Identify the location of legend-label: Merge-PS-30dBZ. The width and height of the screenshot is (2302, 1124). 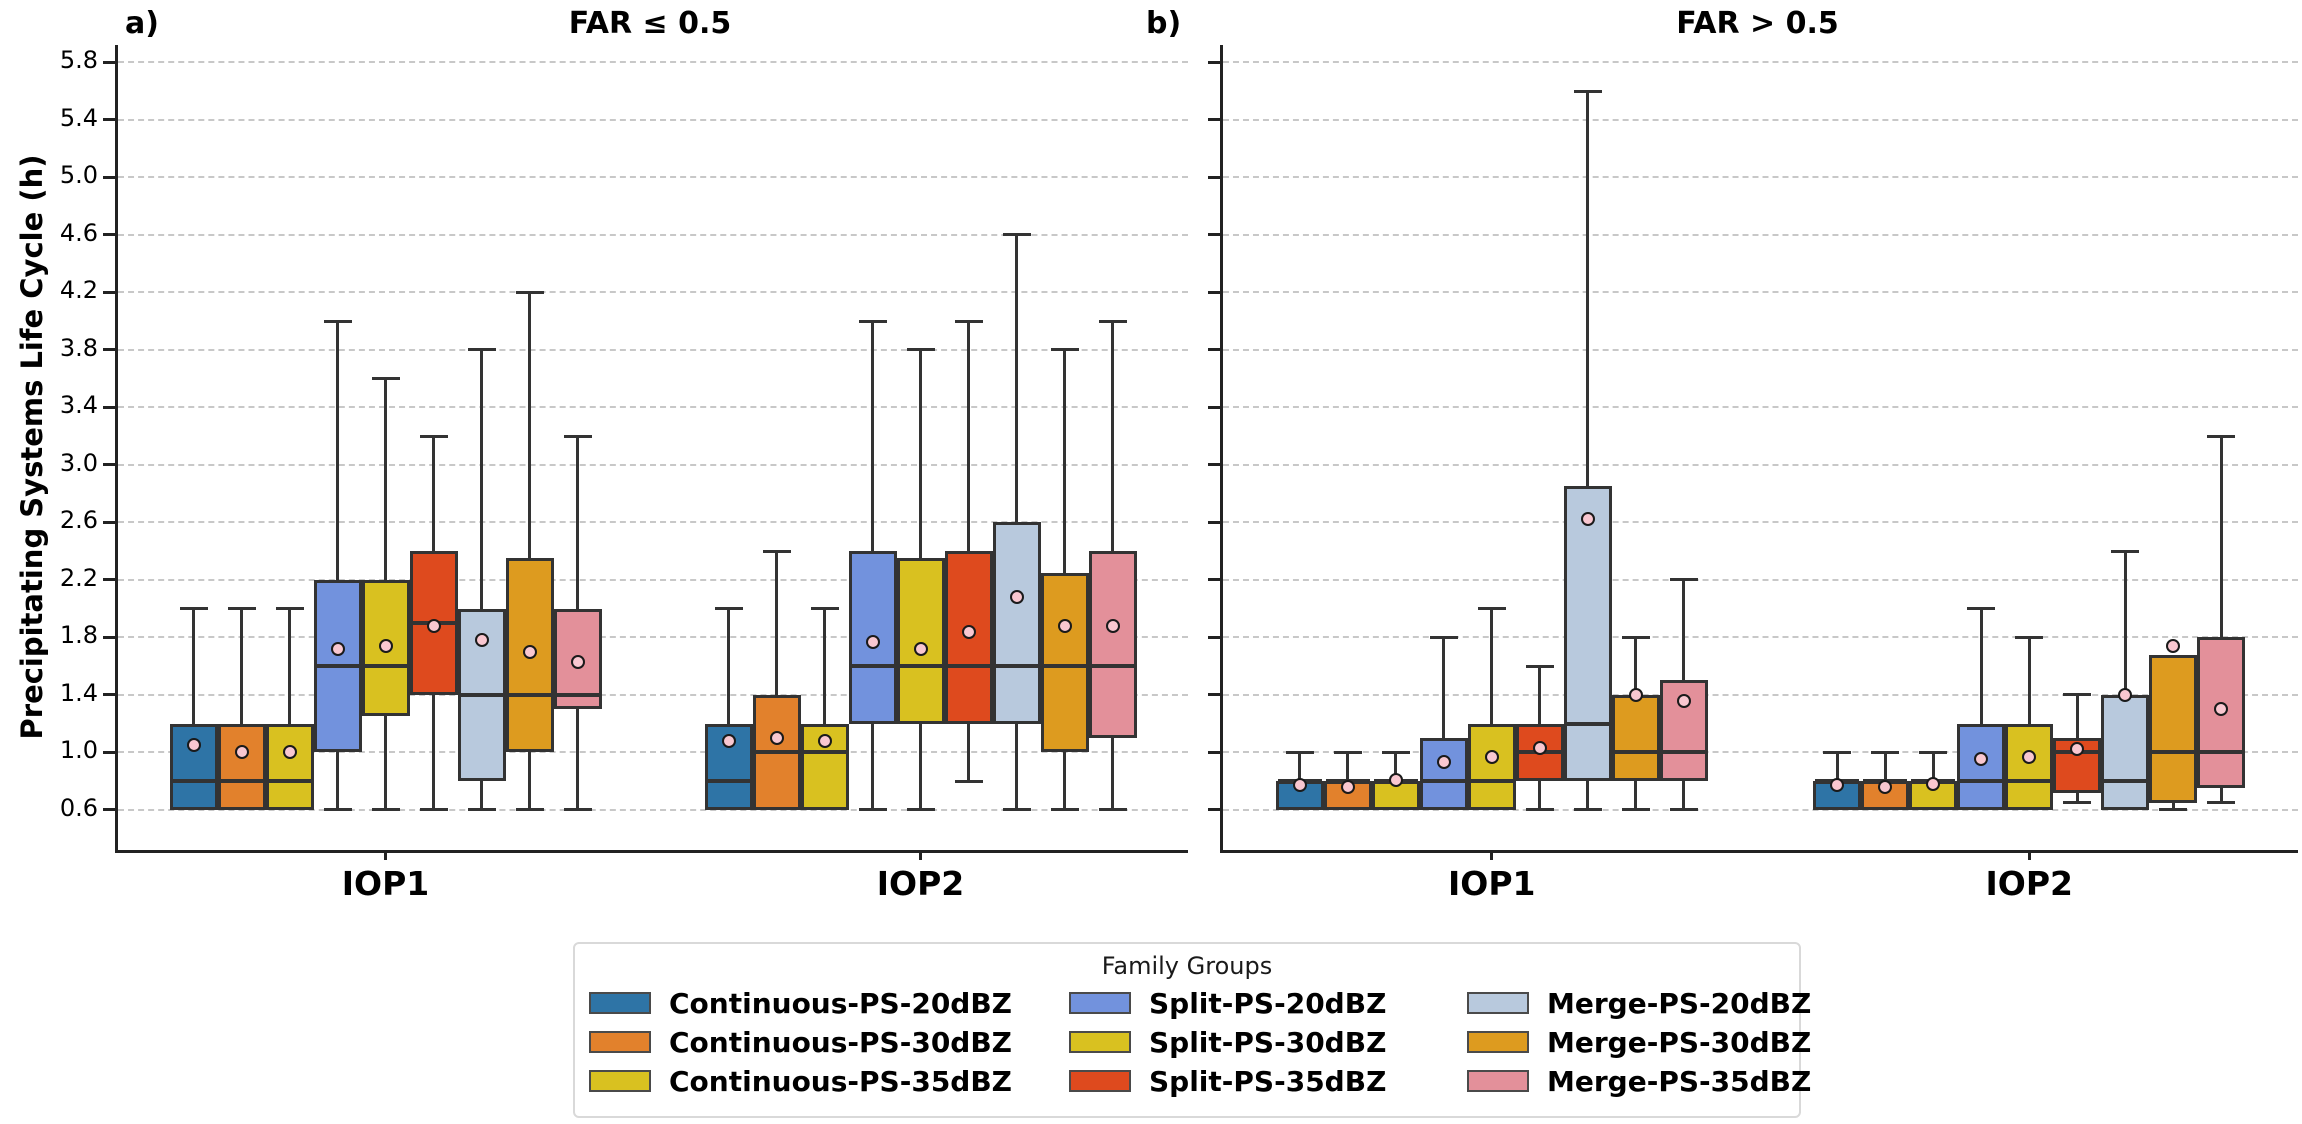
(1679, 1042).